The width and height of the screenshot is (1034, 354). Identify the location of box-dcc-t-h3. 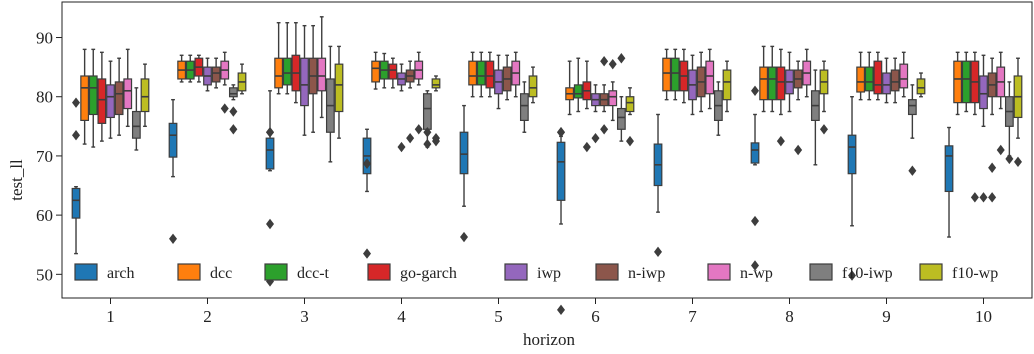
(287, 58).